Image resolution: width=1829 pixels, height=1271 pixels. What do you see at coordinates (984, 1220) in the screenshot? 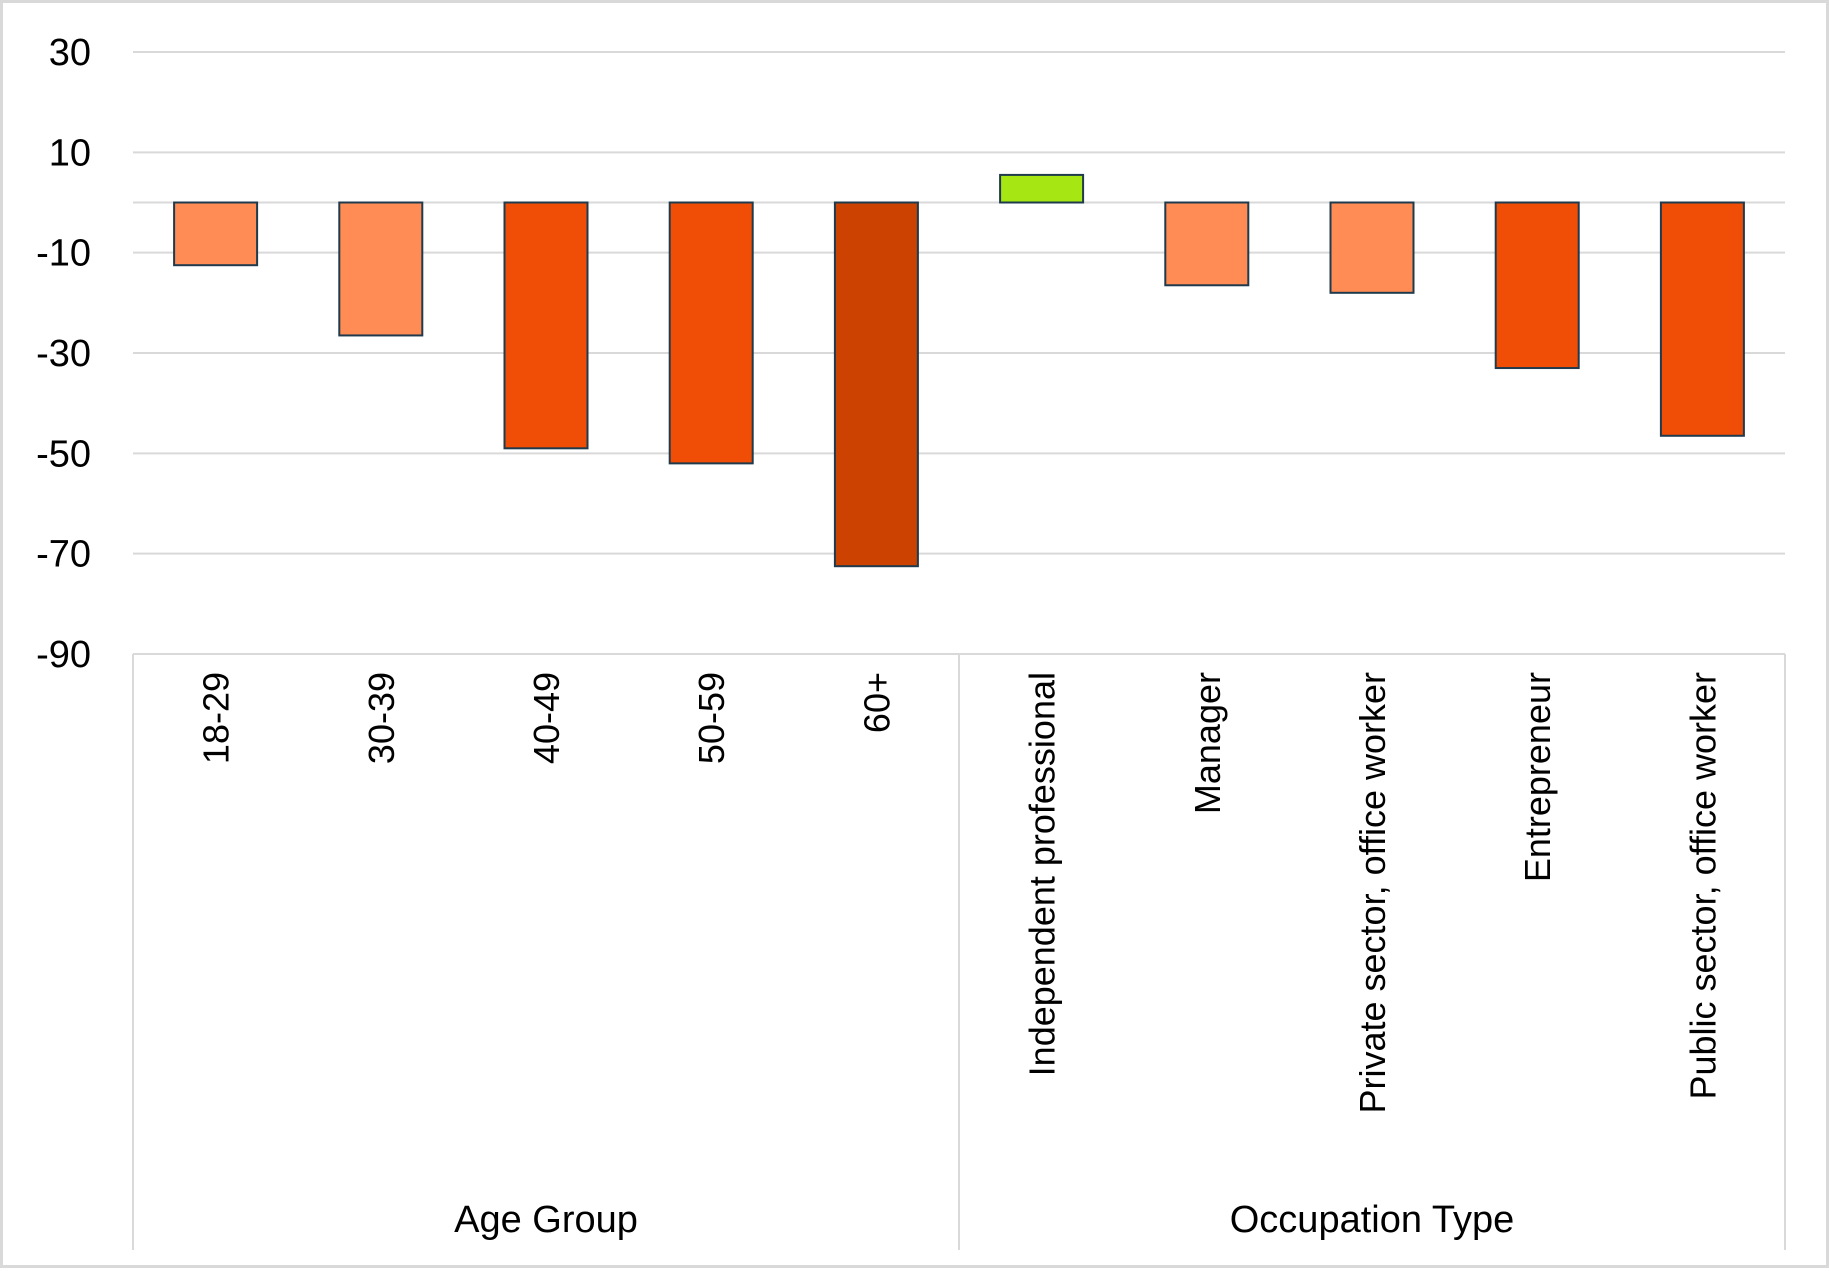
I see `group-labels: Age Group Occupation Type` at bounding box center [984, 1220].